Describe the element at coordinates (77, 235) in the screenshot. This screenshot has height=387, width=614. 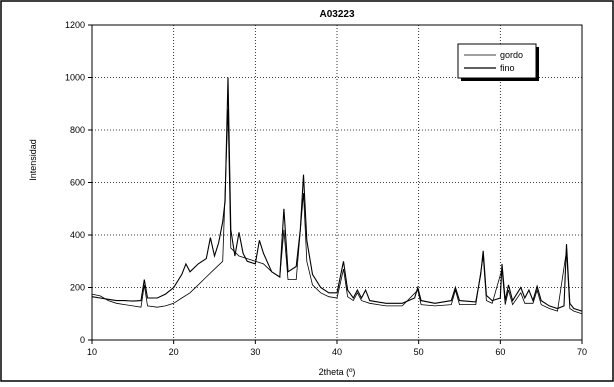
I see `y-tick-label: 400` at that location.